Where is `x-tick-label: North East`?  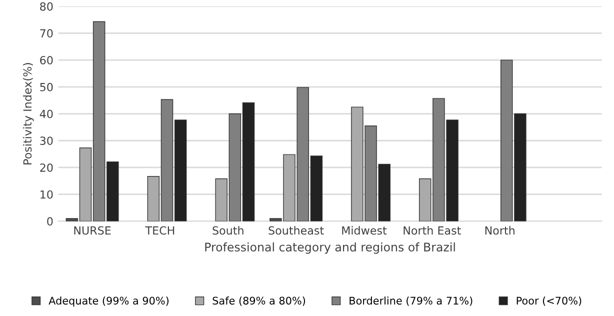 x-tick-label: North East is located at coordinates (432, 230).